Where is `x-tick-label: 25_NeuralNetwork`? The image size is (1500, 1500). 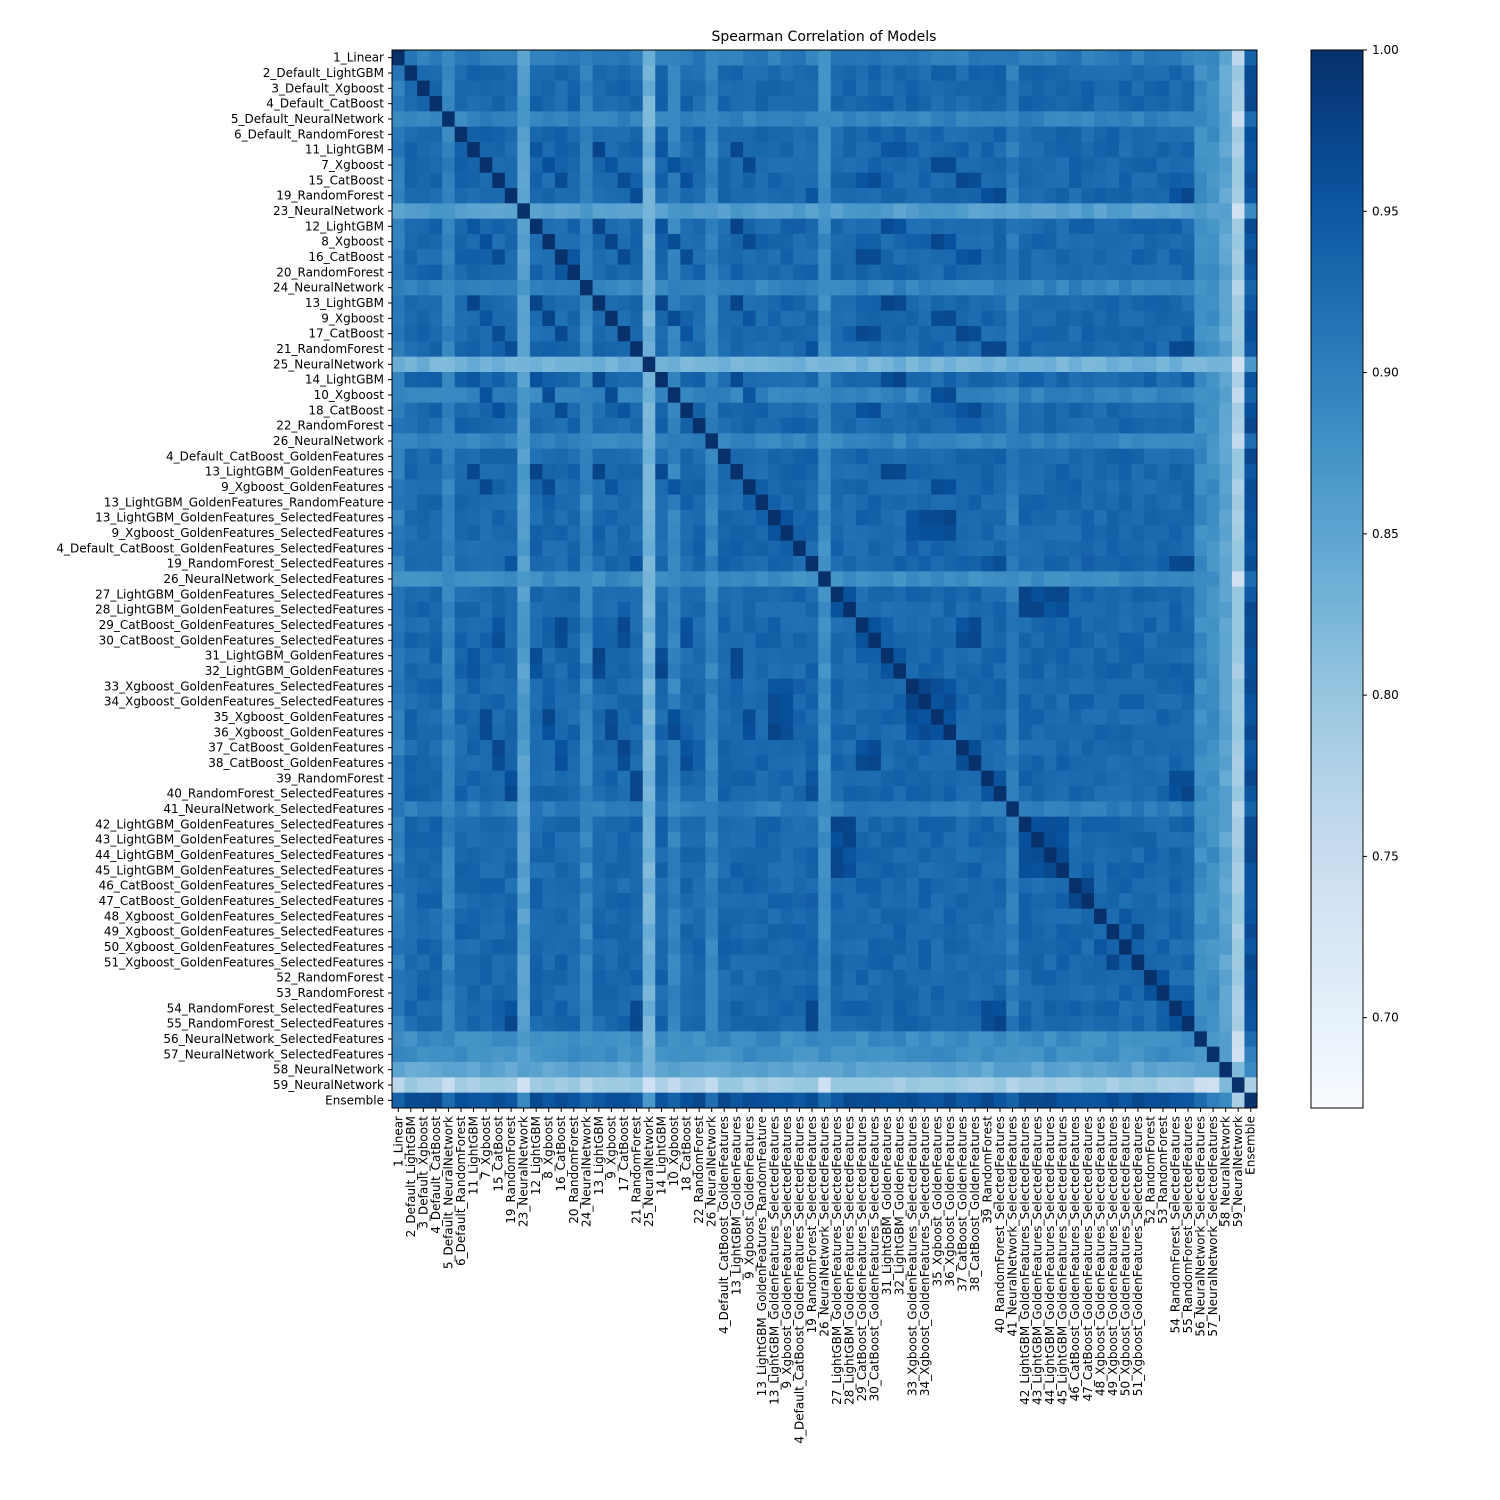 x-tick-label: 25_NeuralNetwork is located at coordinates (649, 1171).